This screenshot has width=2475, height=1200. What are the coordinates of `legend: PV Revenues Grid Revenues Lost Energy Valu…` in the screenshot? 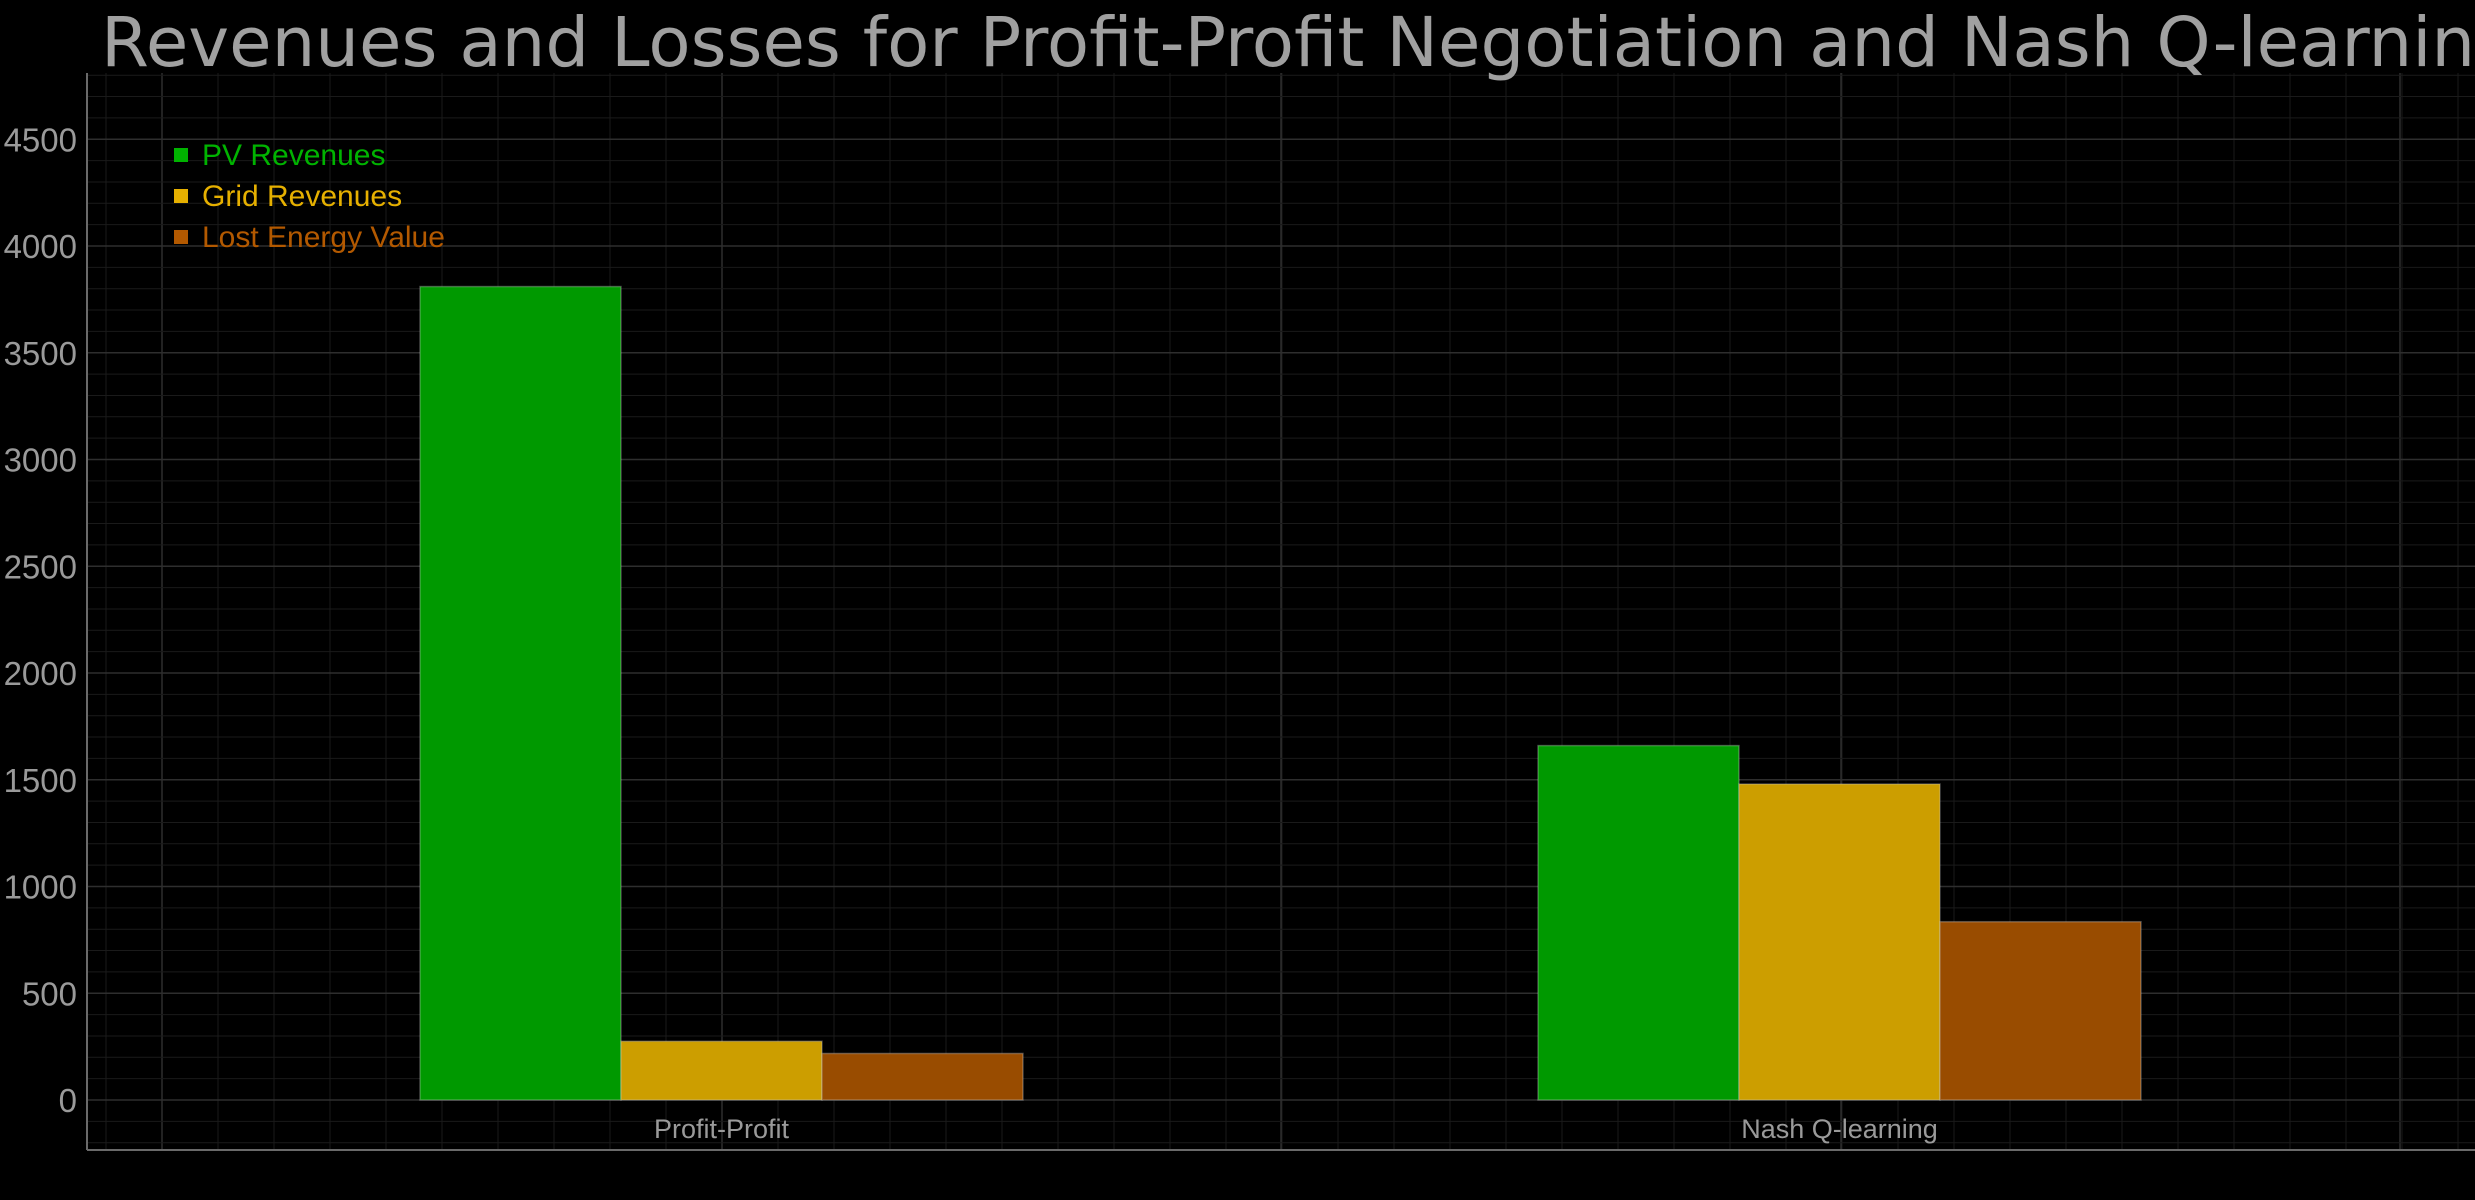 It's located at (309, 196).